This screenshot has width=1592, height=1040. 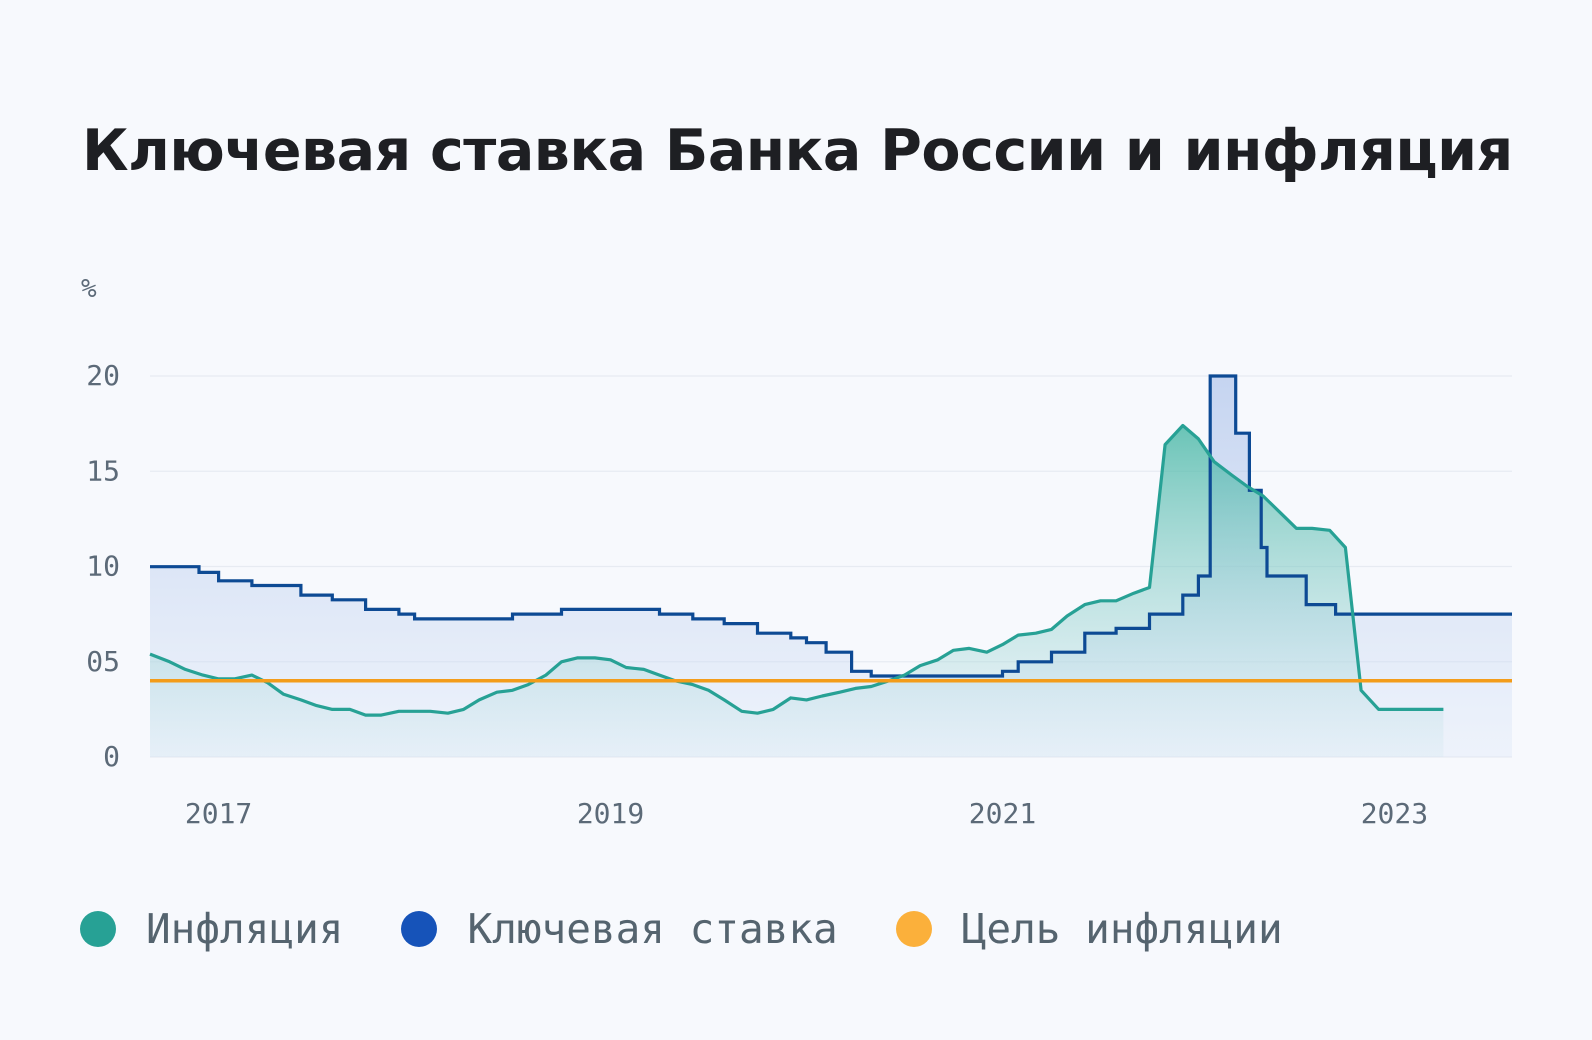 What do you see at coordinates (1122, 929) in the screenshot?
I see `legend-target-label: Цель инфляции` at bounding box center [1122, 929].